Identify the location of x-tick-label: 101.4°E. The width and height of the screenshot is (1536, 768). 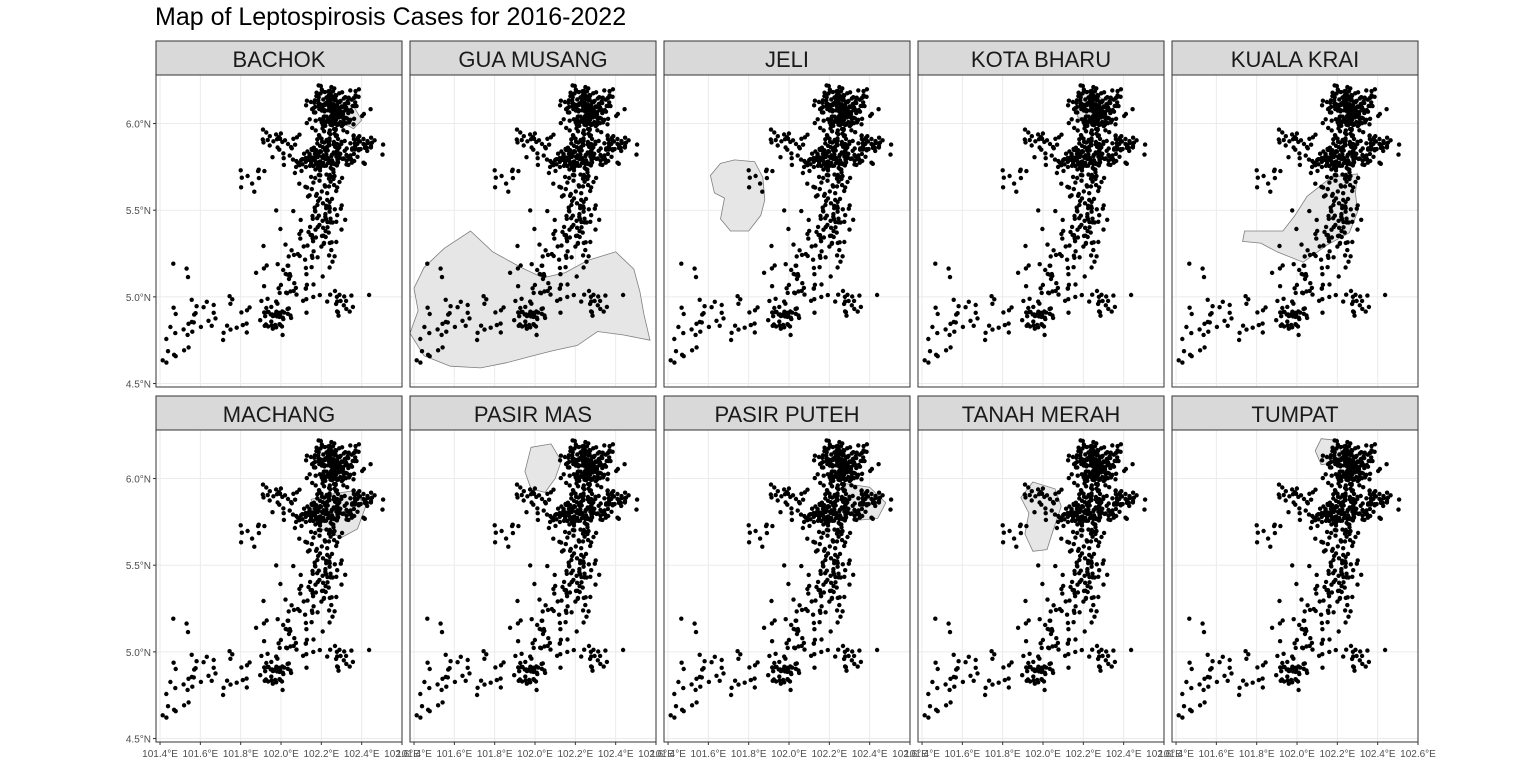
(160, 754).